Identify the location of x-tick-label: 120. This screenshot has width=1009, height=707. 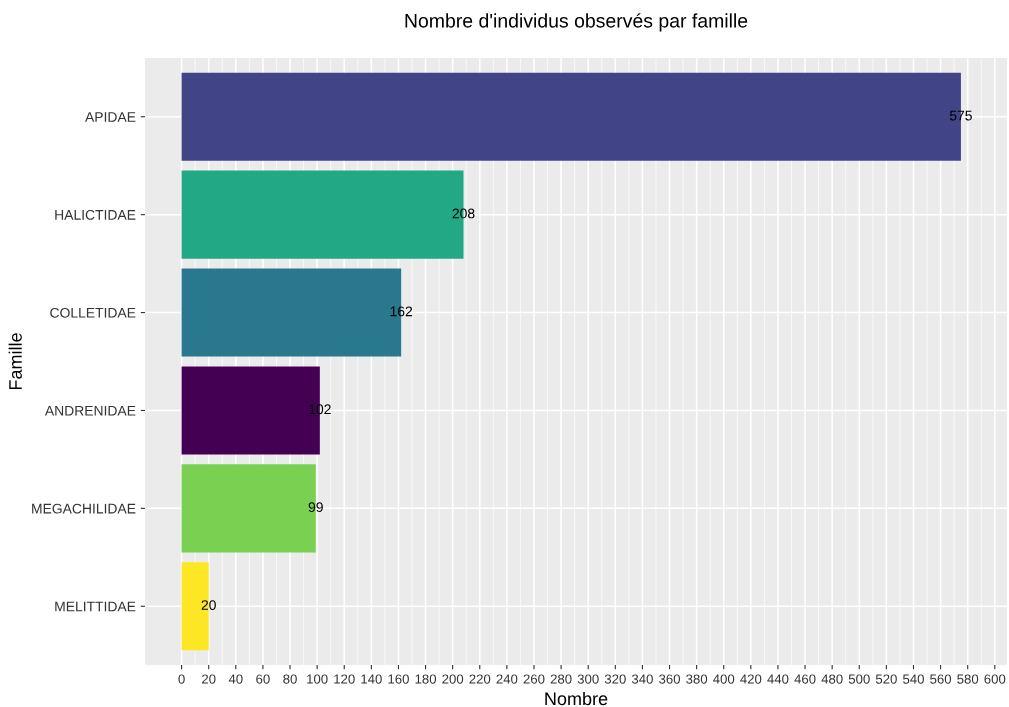
(344, 679).